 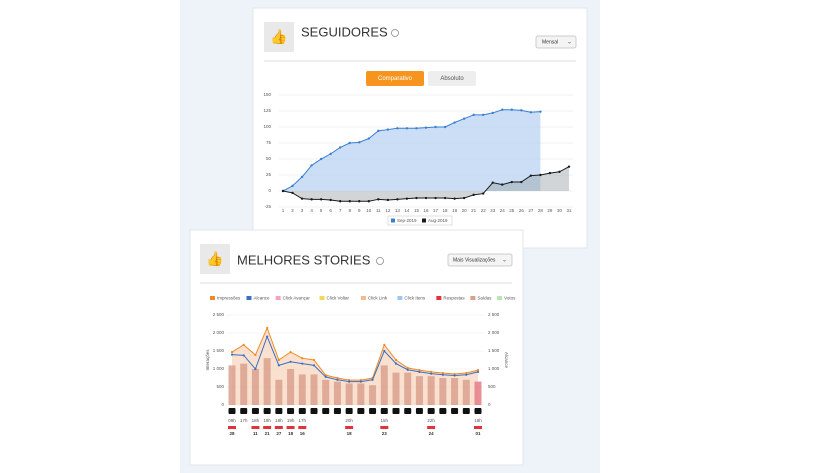 I want to click on legend, so click(x=420, y=220).